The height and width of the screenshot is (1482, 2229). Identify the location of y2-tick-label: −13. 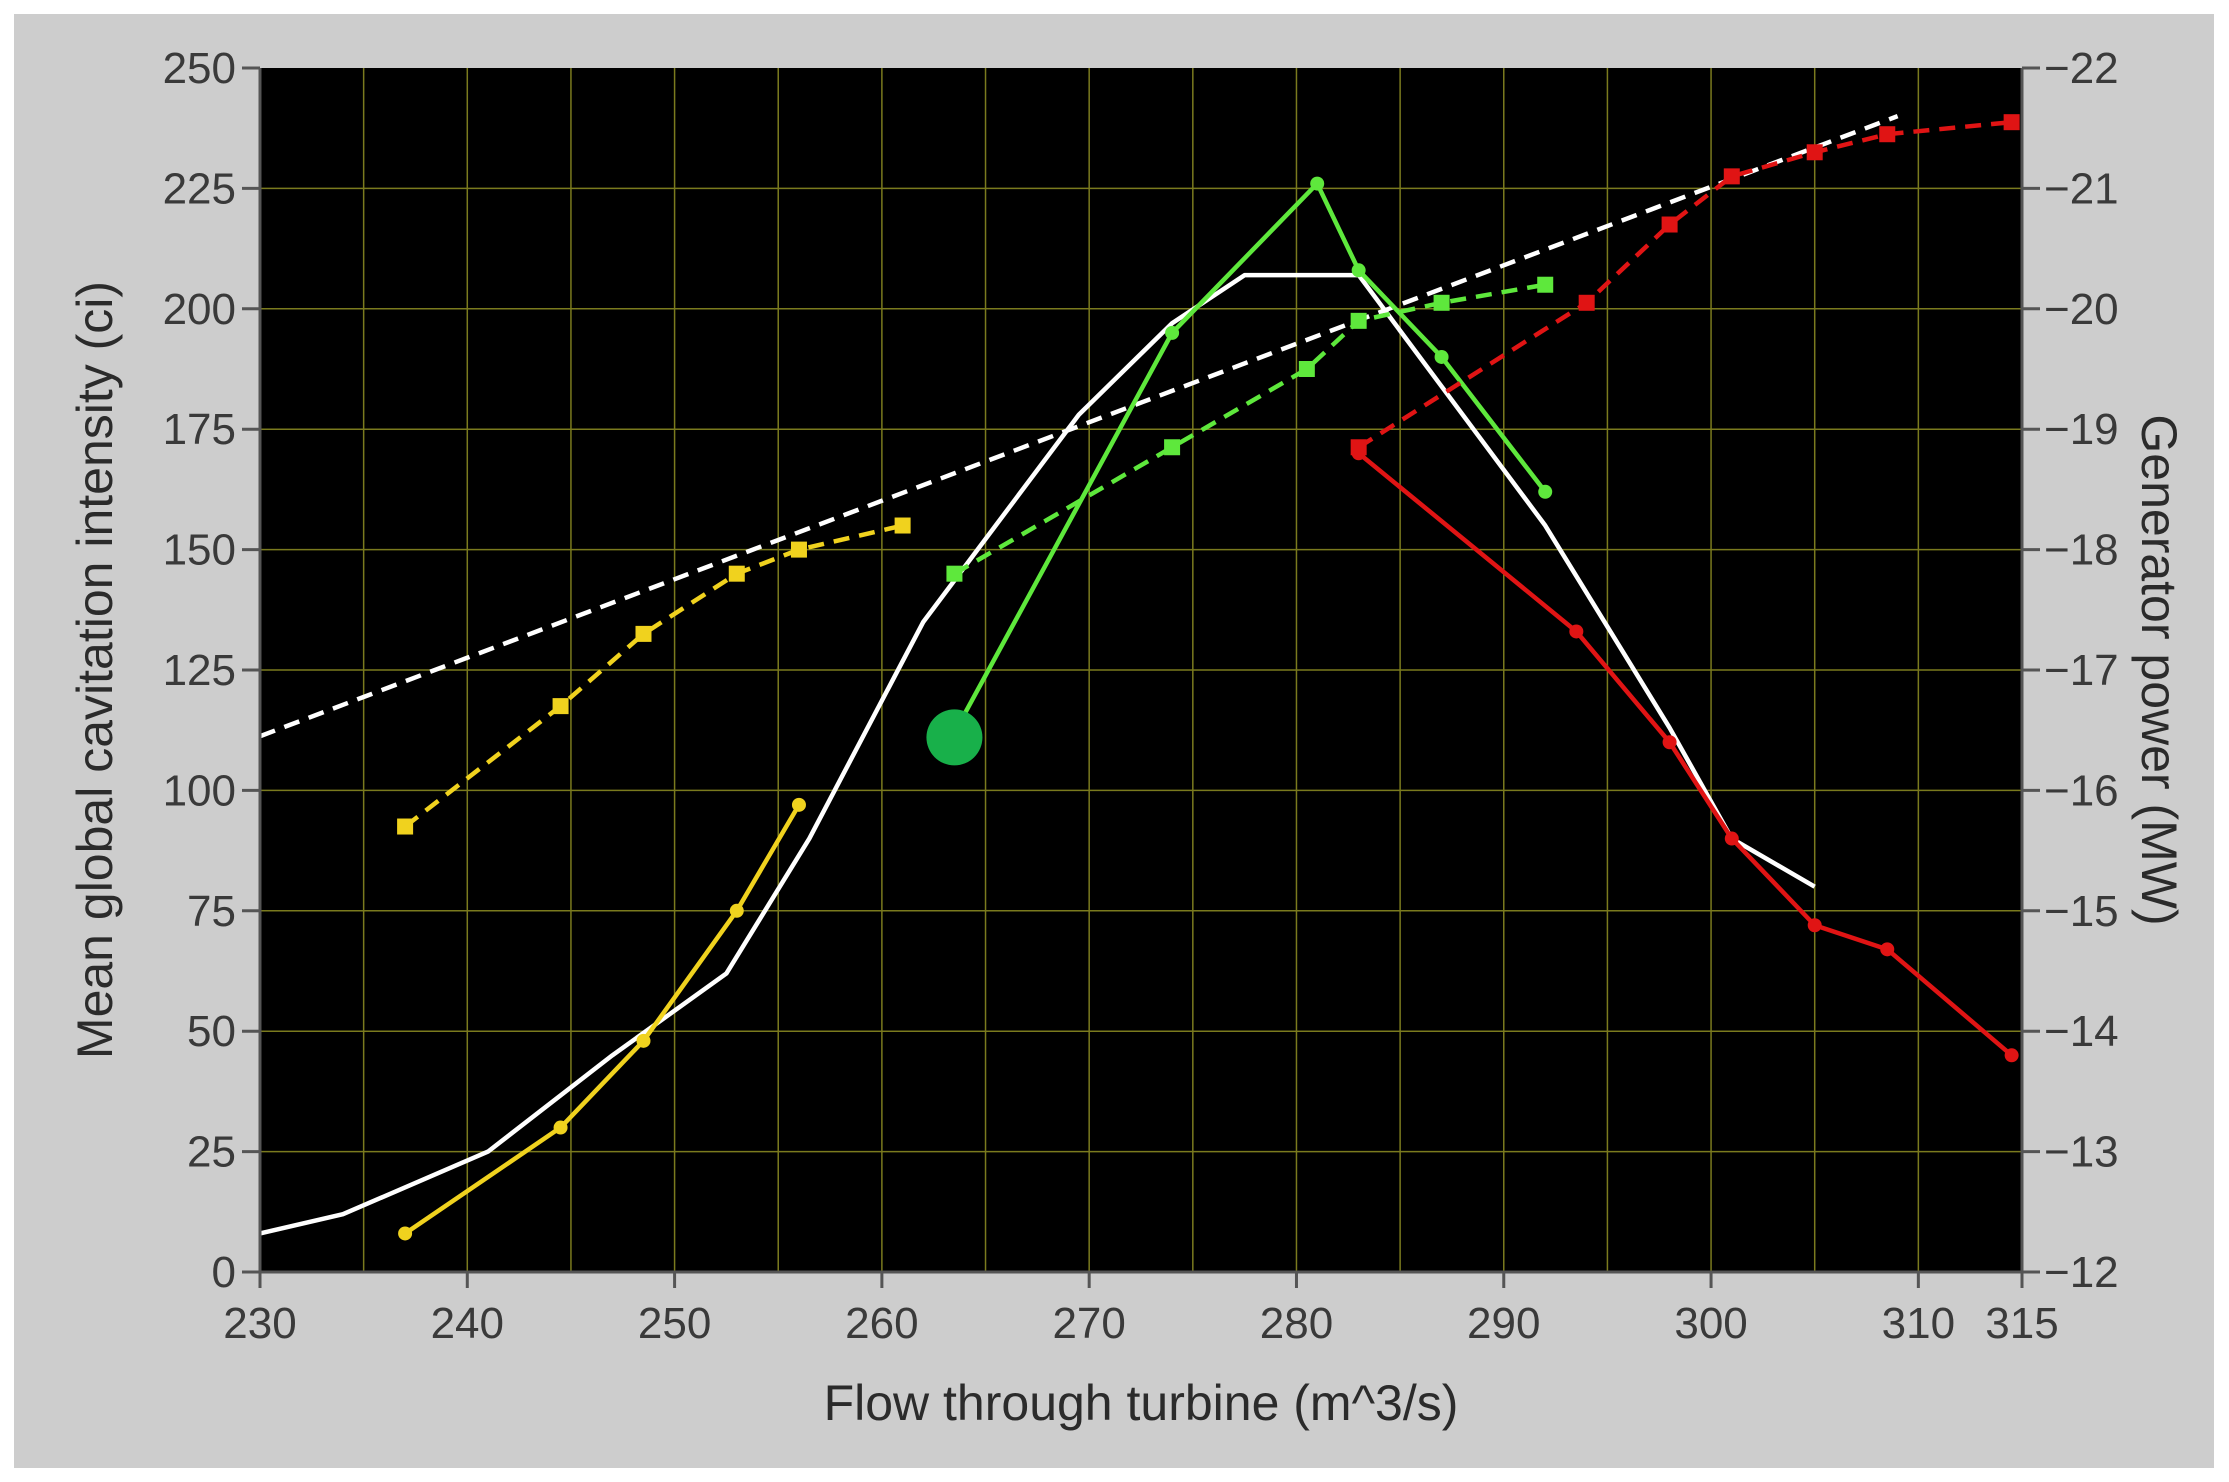
(2081, 1152).